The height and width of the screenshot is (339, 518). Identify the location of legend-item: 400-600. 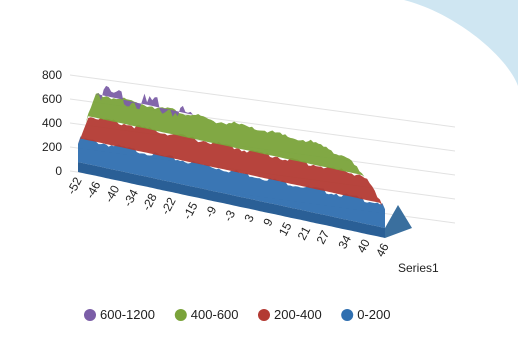
(206, 314).